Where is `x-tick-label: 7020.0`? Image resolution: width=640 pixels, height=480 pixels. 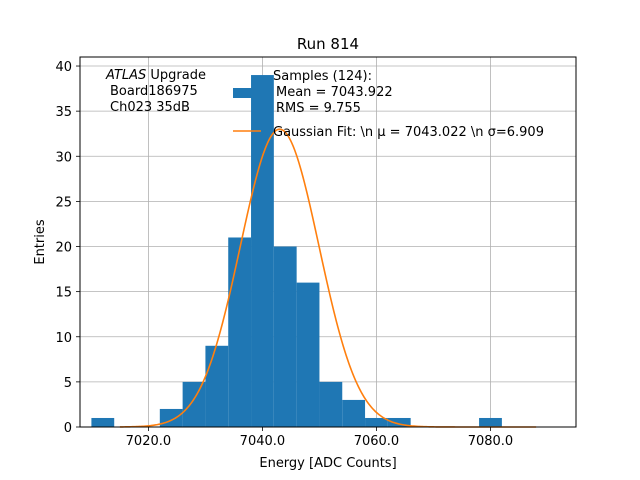
x-tick-label: 7020.0 is located at coordinates (149, 441).